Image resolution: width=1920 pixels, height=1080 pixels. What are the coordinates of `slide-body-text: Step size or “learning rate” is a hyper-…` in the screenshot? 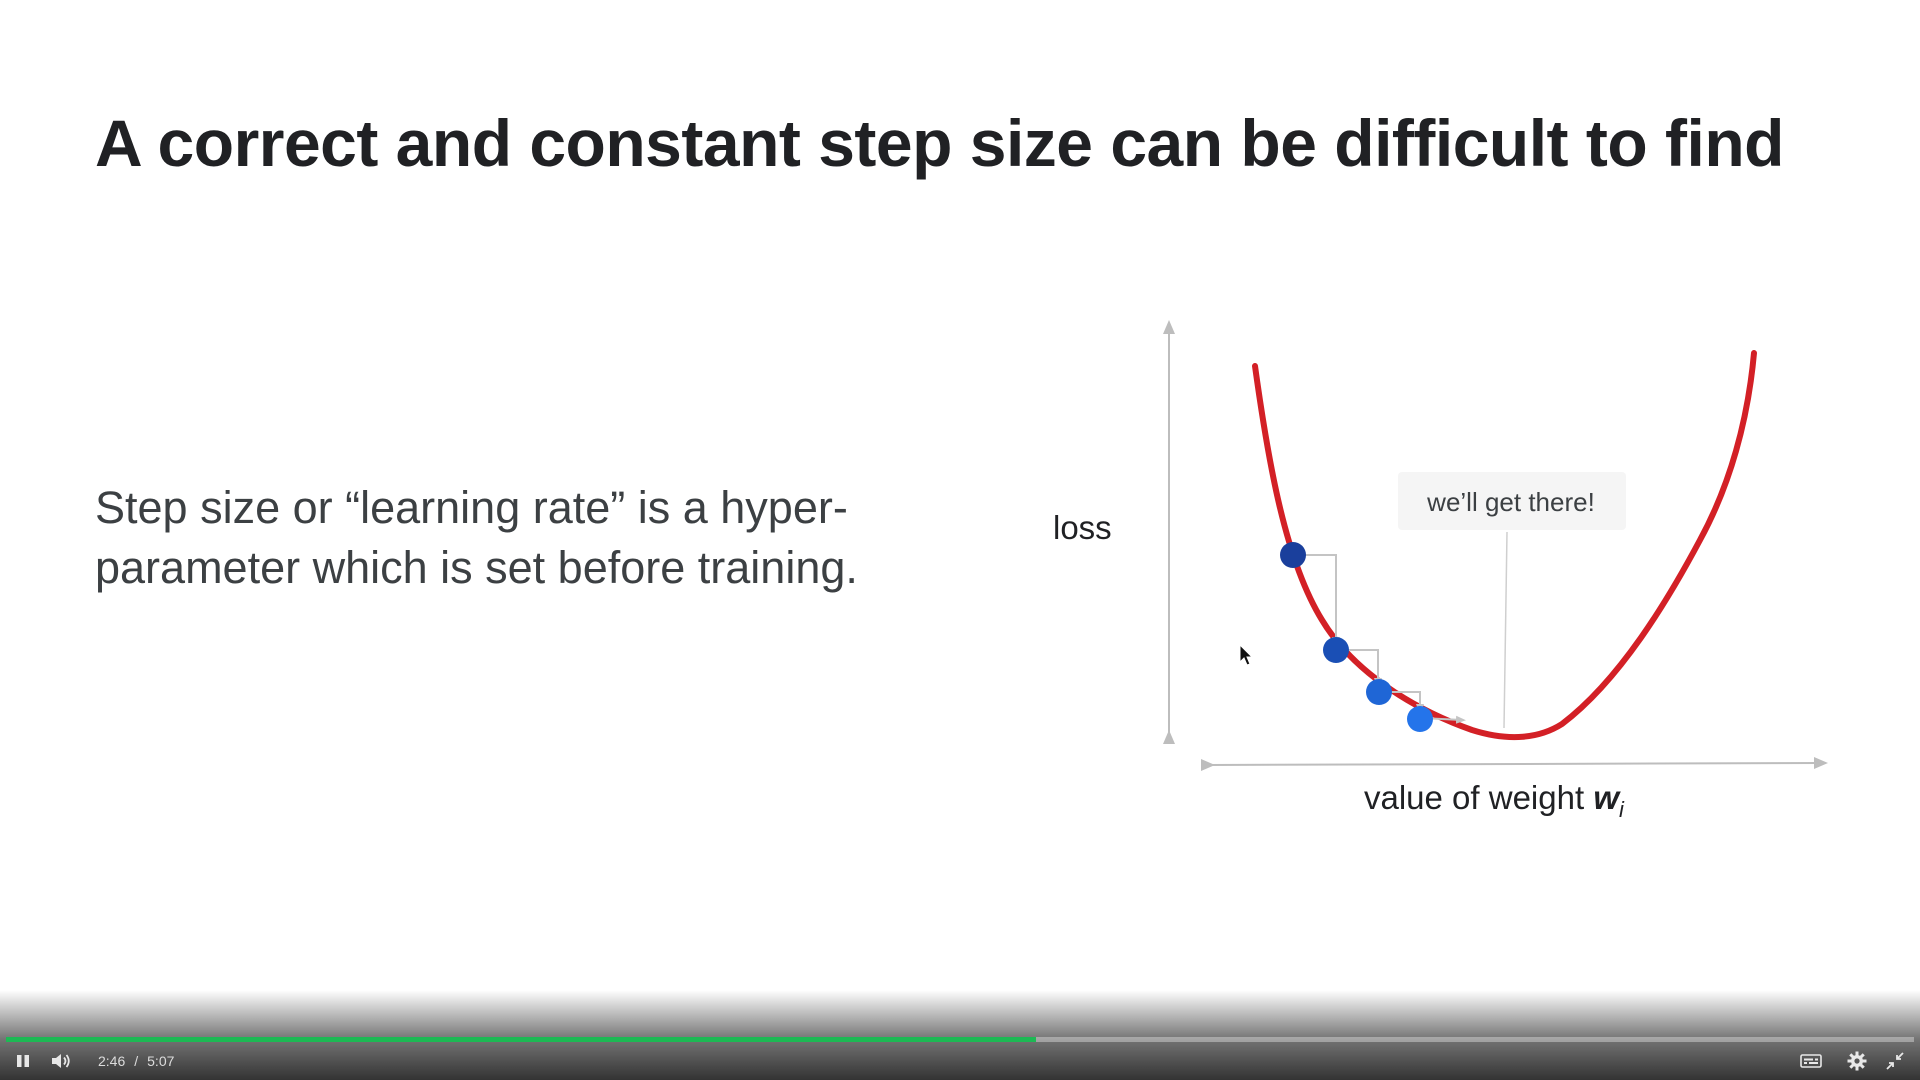 It's located at (476, 537).